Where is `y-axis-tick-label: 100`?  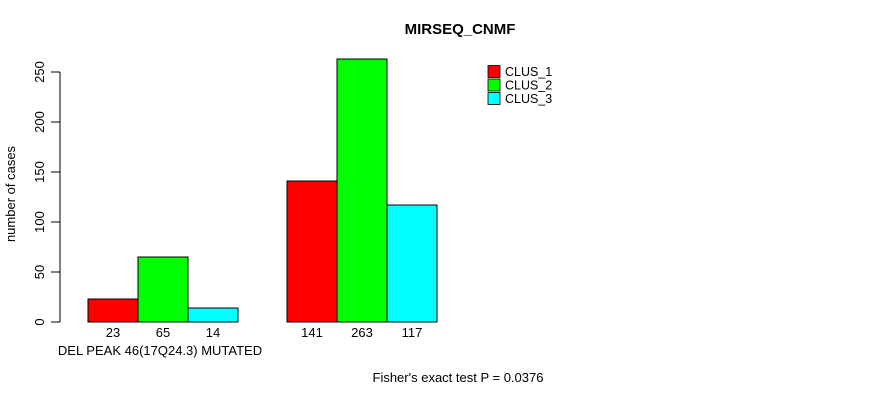 y-axis-tick-label: 100 is located at coordinates (39, 222).